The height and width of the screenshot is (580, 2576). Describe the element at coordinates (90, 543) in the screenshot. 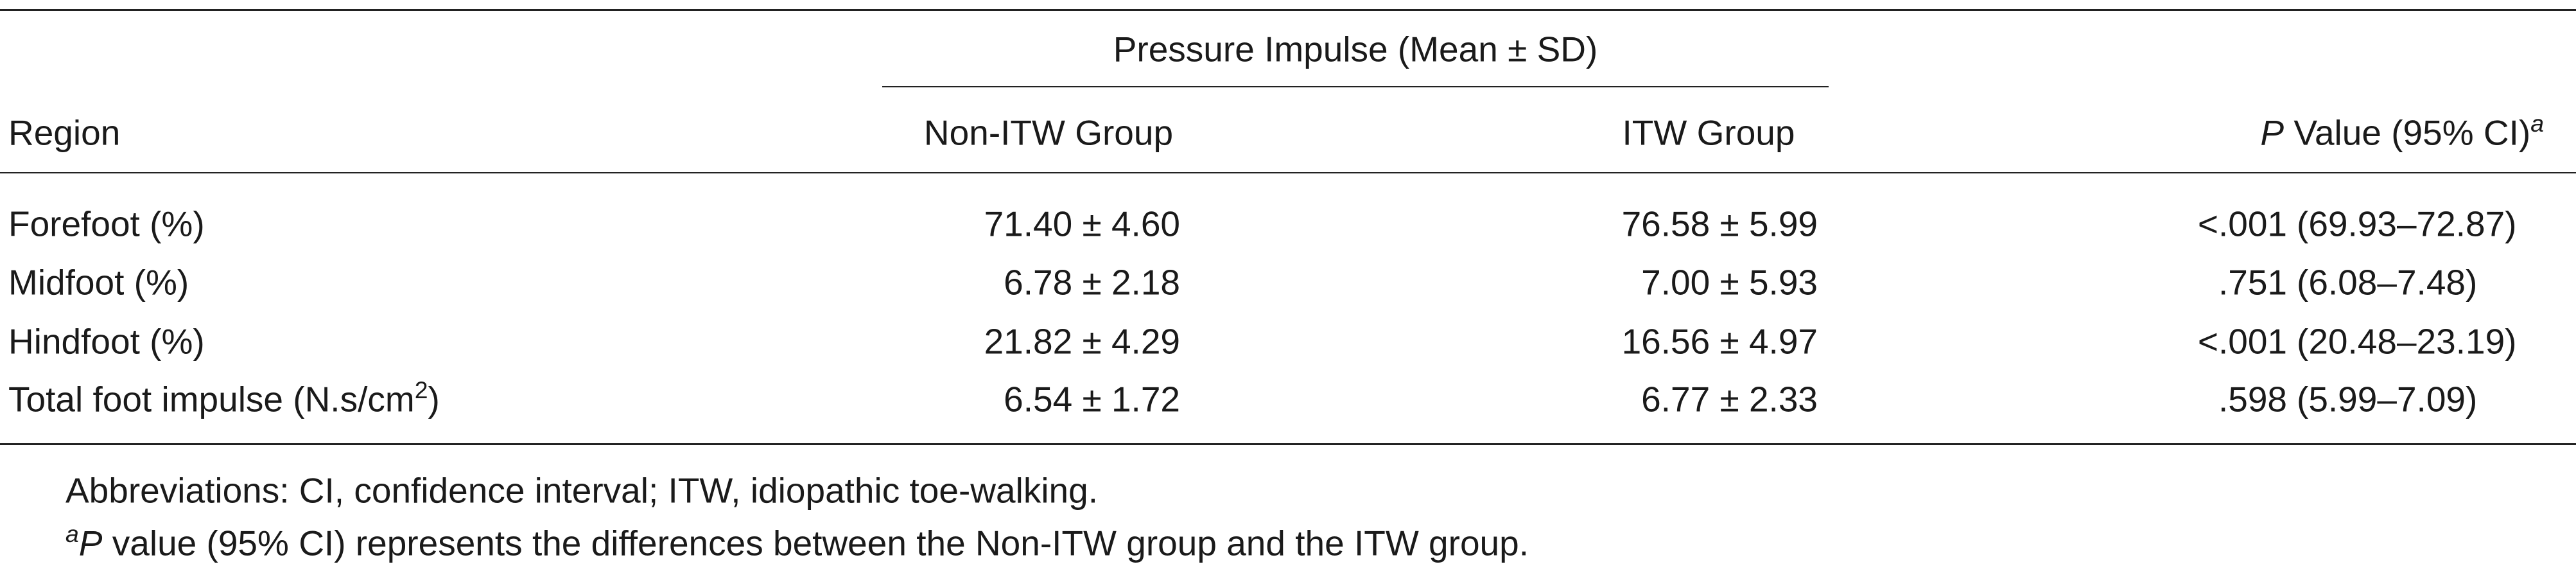

I see `footnote-italic: P` at that location.